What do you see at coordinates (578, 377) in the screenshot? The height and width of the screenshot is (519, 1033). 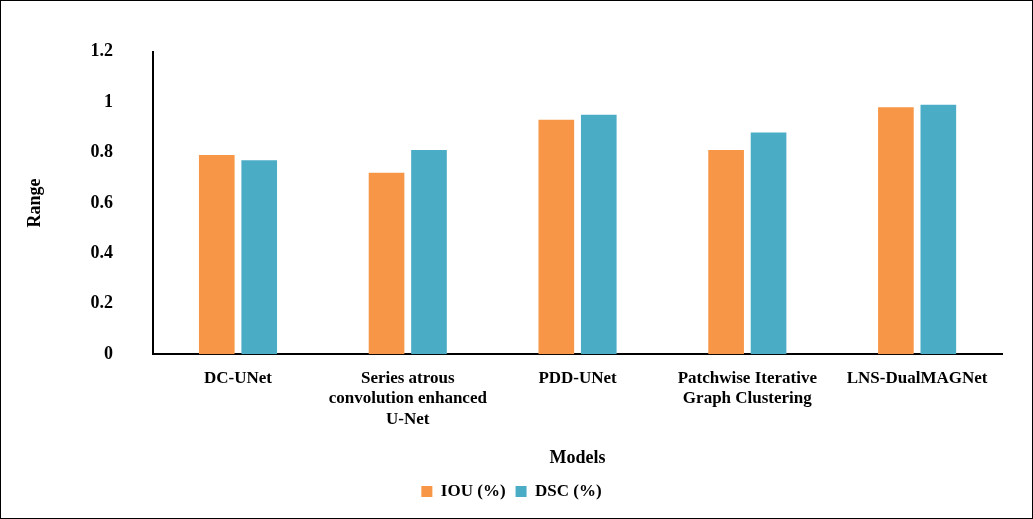 I see `x-tick-label: PDD-UNet` at bounding box center [578, 377].